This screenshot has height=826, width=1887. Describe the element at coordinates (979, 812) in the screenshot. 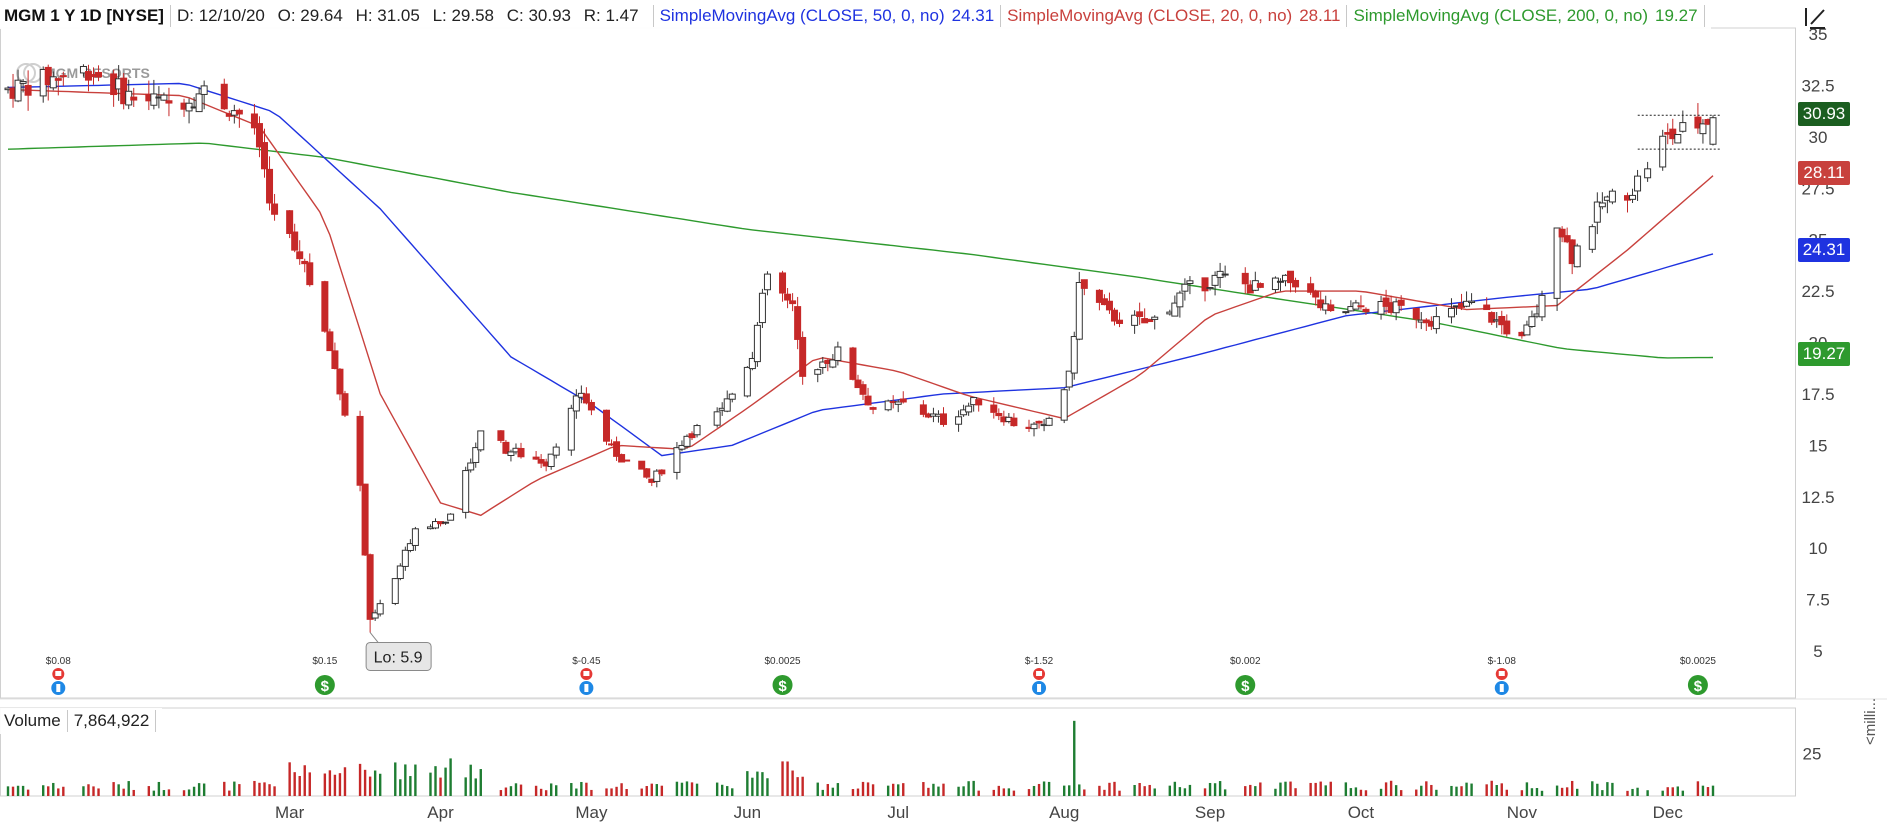

I see `time-axis: Mar Apr May Jun Jul Aug Sep Oct Nov Dec` at that location.